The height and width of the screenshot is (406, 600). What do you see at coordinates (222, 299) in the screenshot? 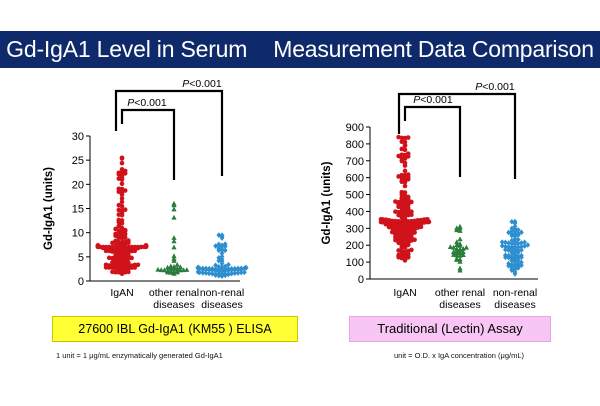
I see `category-label: non-renal diseases` at bounding box center [222, 299].